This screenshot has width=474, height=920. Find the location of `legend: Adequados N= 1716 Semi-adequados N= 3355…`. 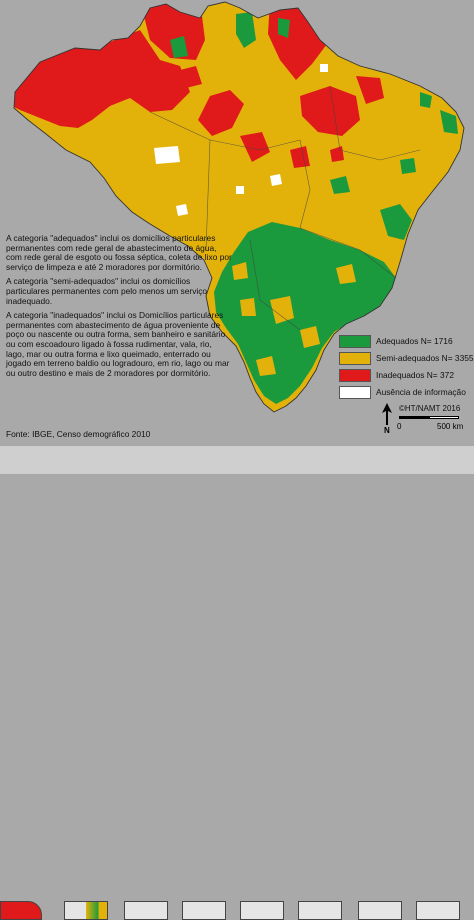

legend: Adequados N= 1716 Semi-adequados N= 3355… is located at coordinates (406, 368).